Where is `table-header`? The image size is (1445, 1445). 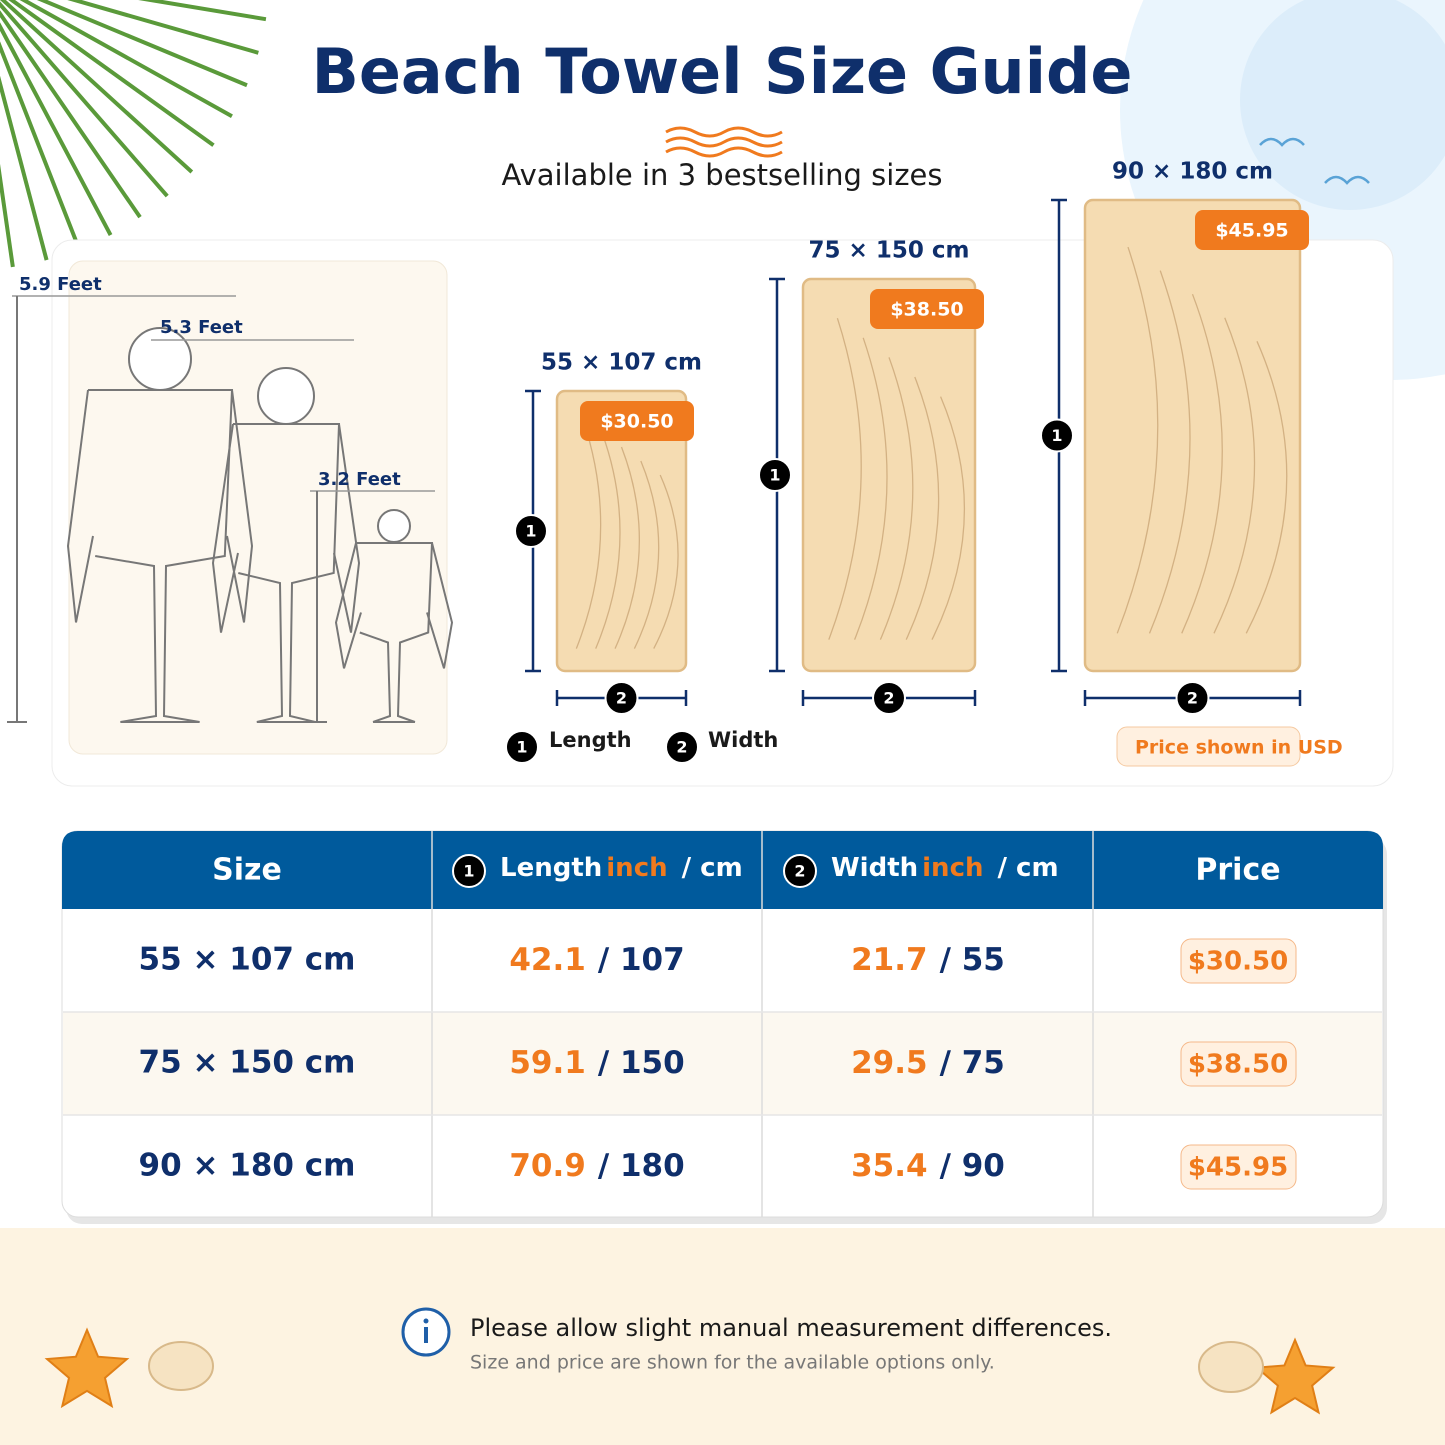 table-header is located at coordinates (722, 870).